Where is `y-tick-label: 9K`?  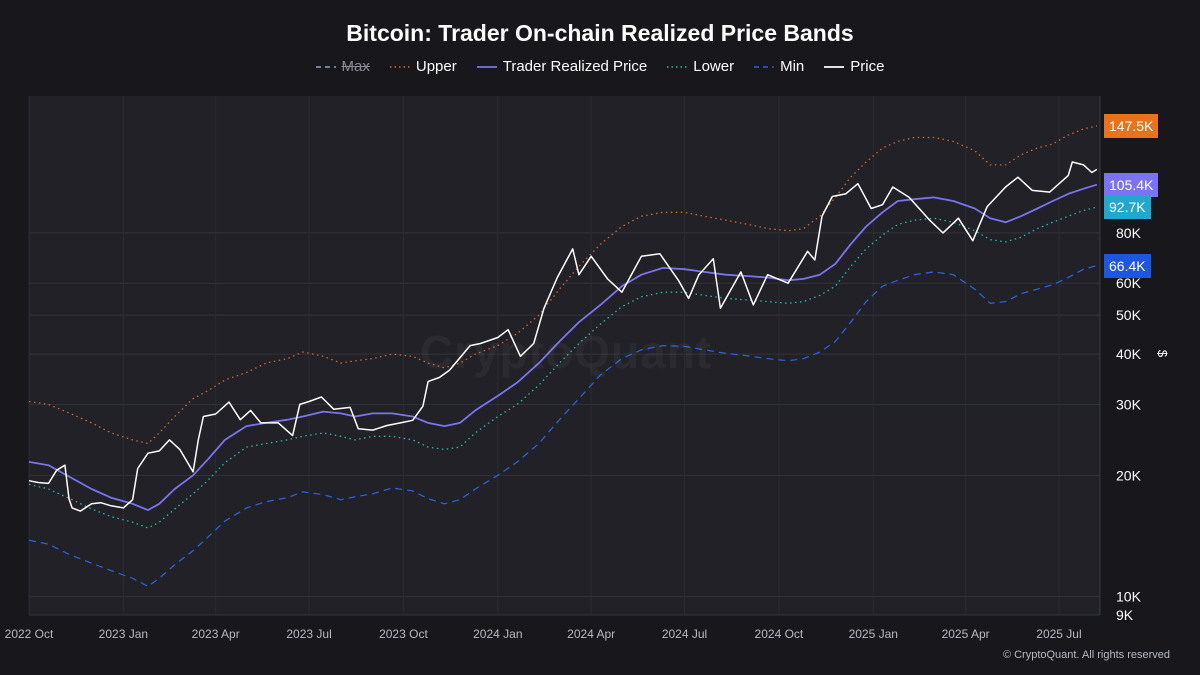 y-tick-label: 9K is located at coordinates (1125, 615).